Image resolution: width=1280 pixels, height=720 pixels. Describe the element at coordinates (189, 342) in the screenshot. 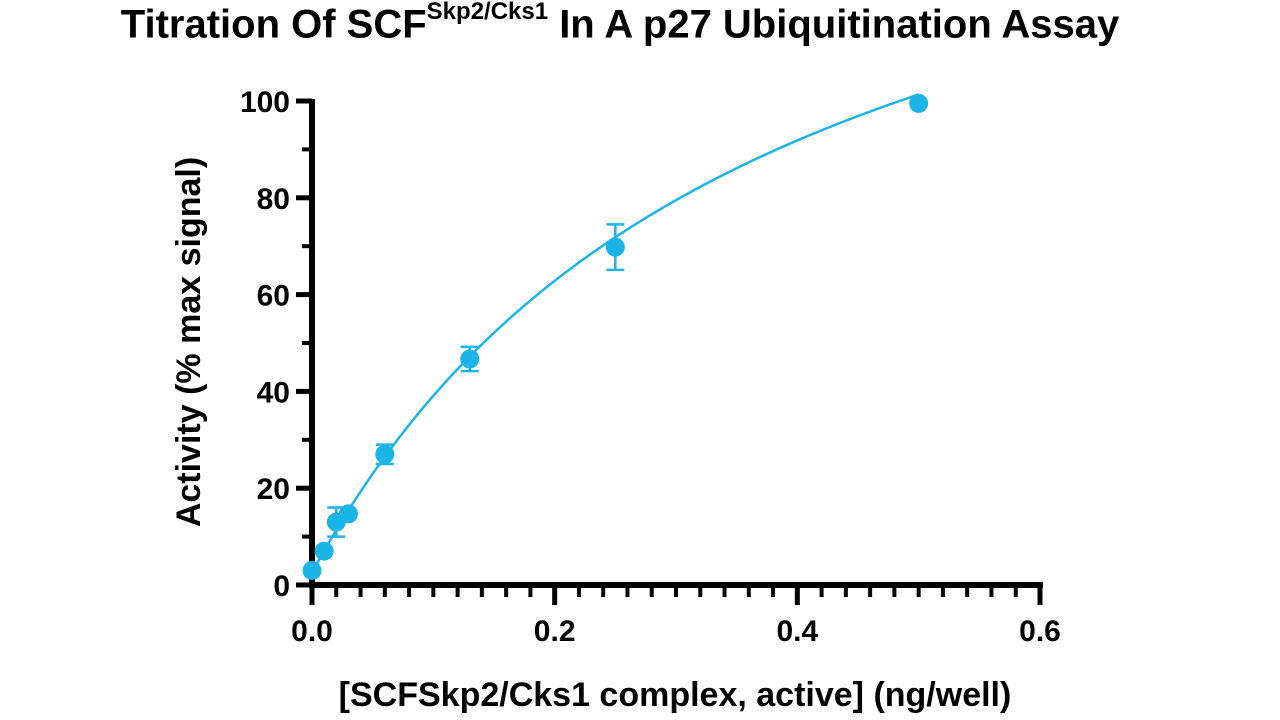

I see `y-axis-title: Activity (% max signal)` at that location.